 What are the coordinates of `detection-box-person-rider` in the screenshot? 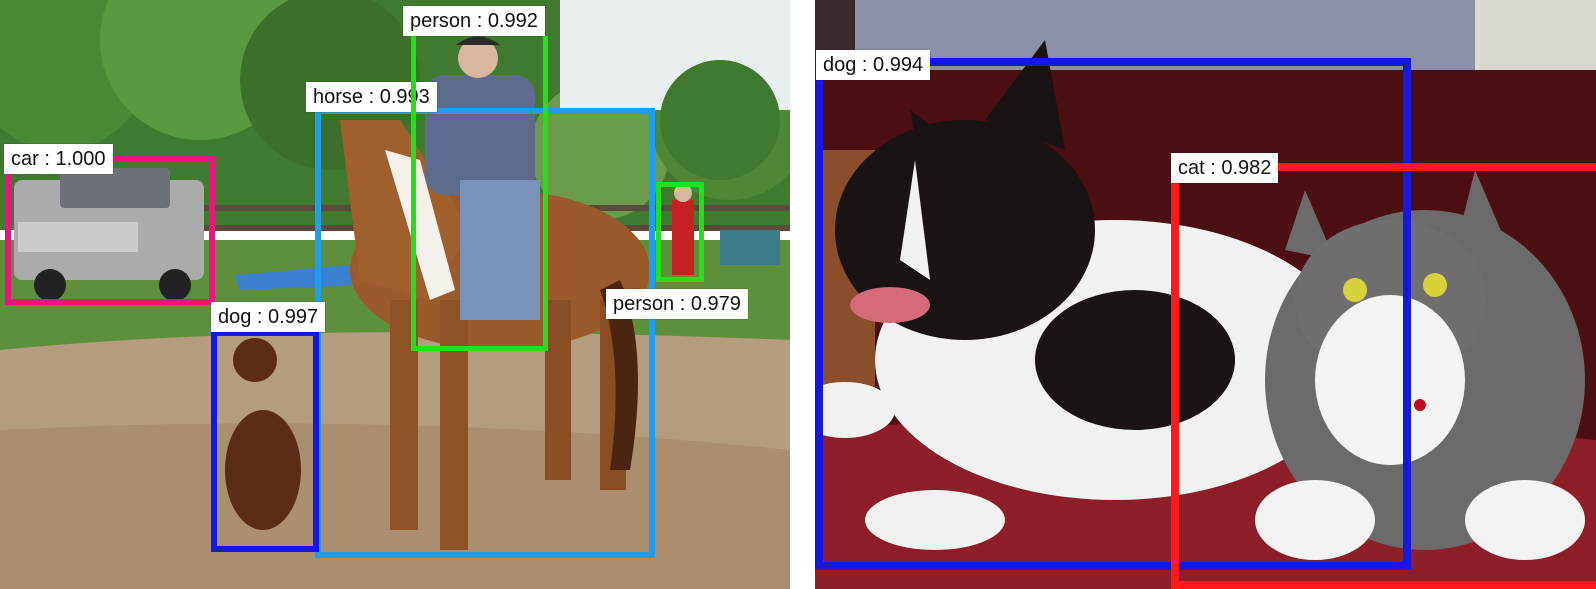 It's located at (479, 193).